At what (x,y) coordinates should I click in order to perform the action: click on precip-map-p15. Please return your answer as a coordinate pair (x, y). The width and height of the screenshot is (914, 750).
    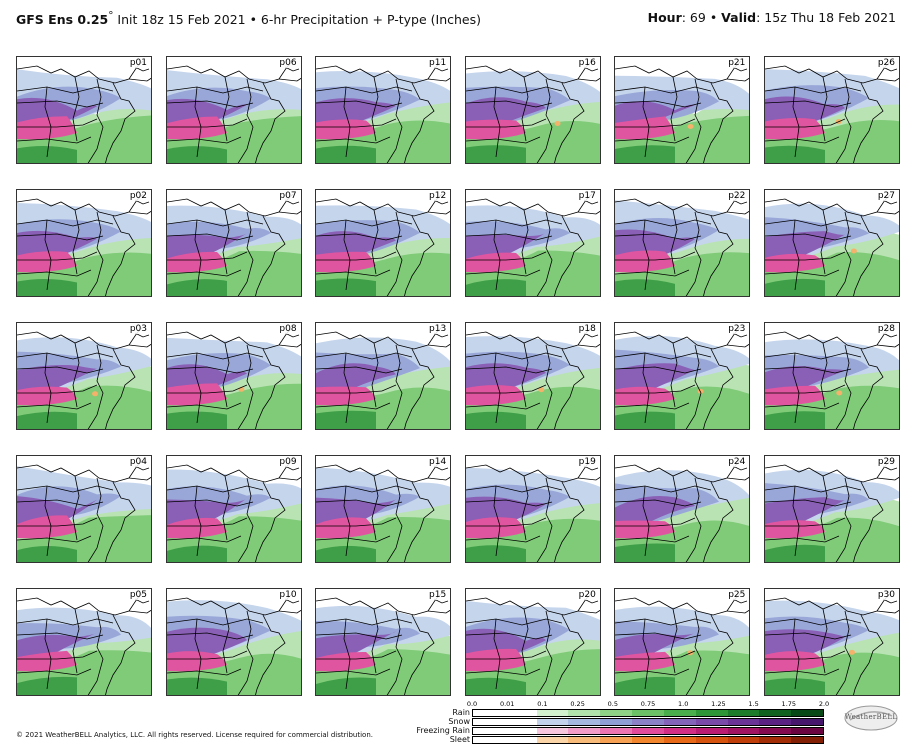
    Looking at the image, I should click on (383, 643).